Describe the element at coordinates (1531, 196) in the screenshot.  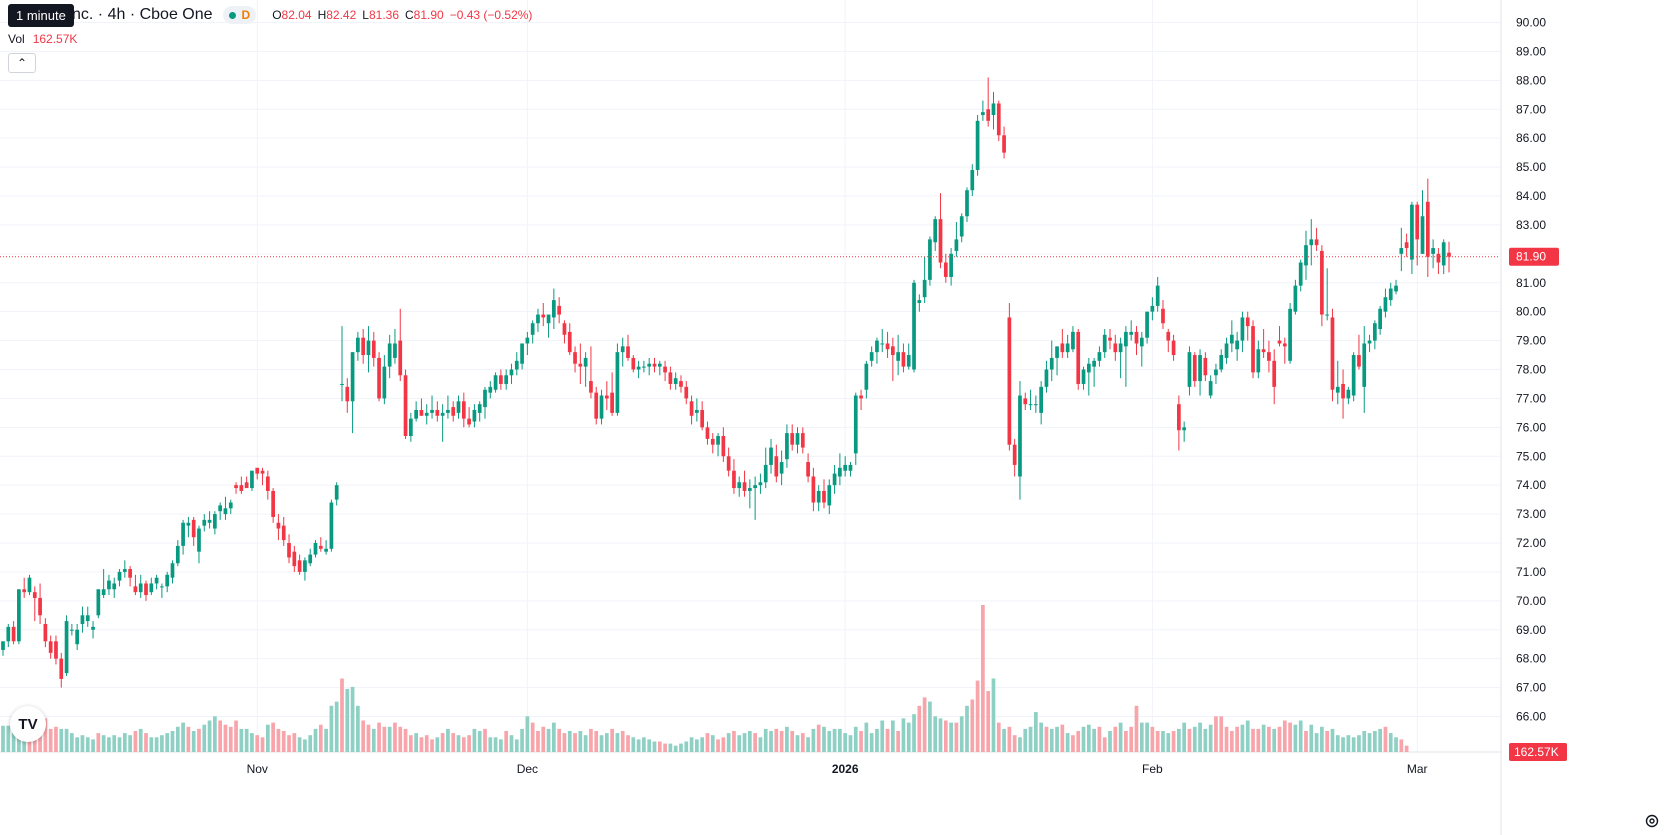
I see `price-tick-label: 84.00` at that location.